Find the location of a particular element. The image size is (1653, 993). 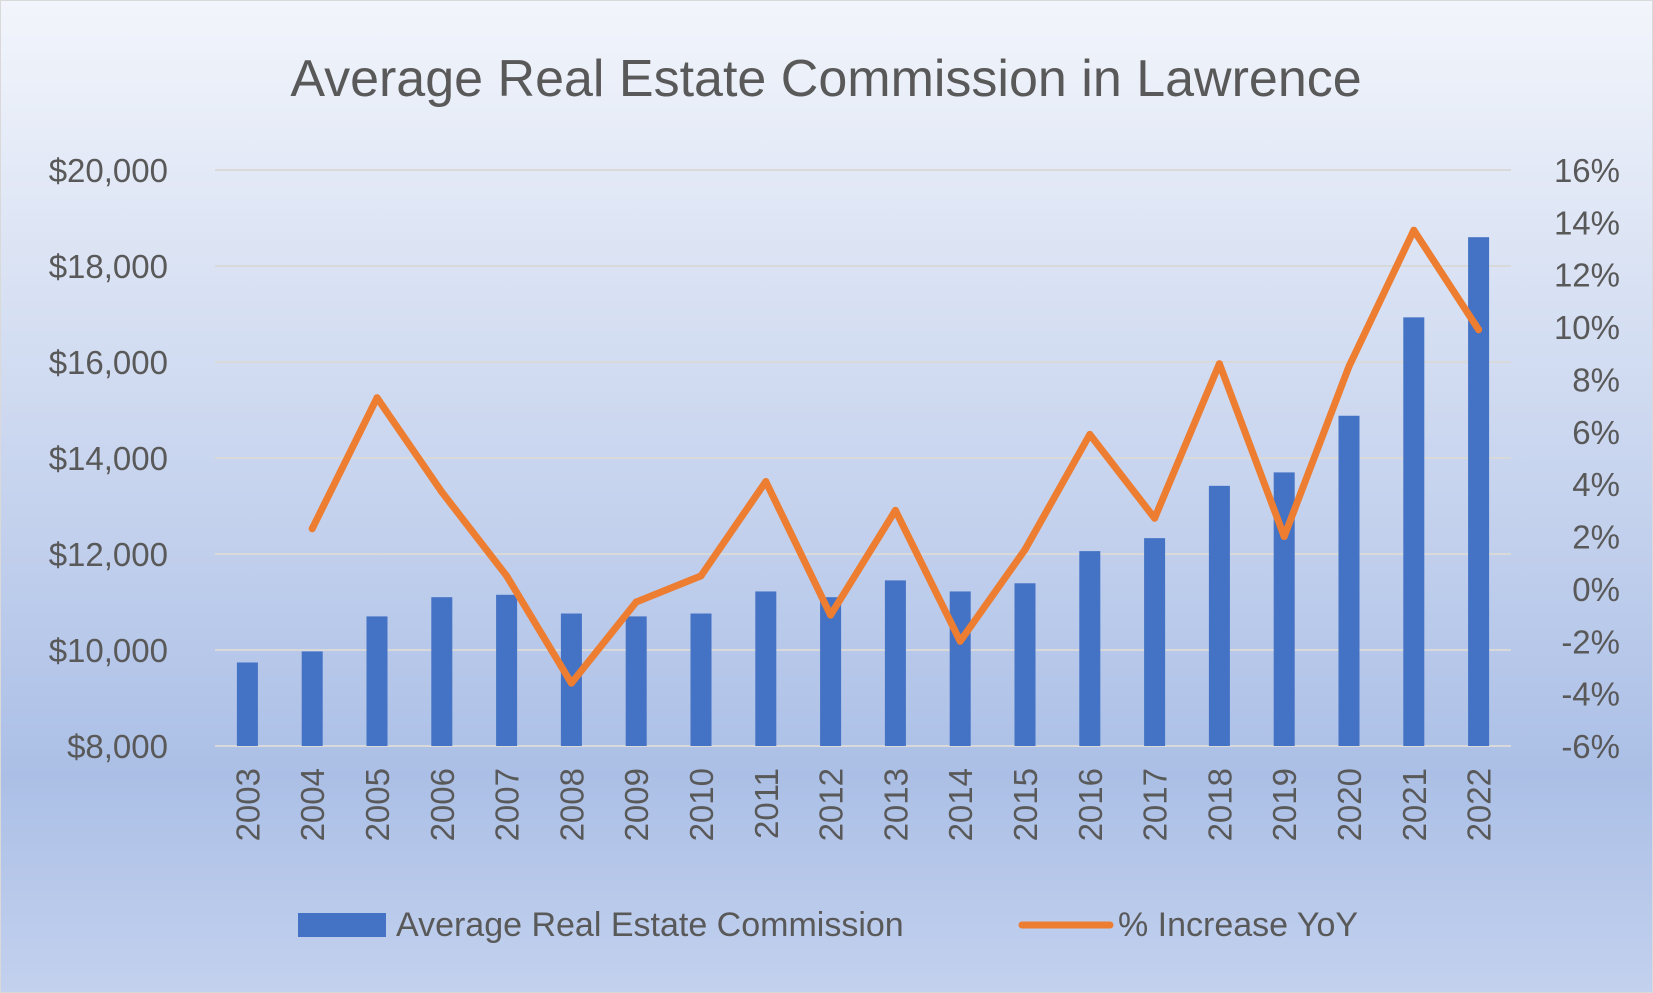

right-axis-tick-label: 6% is located at coordinates (1596, 432).